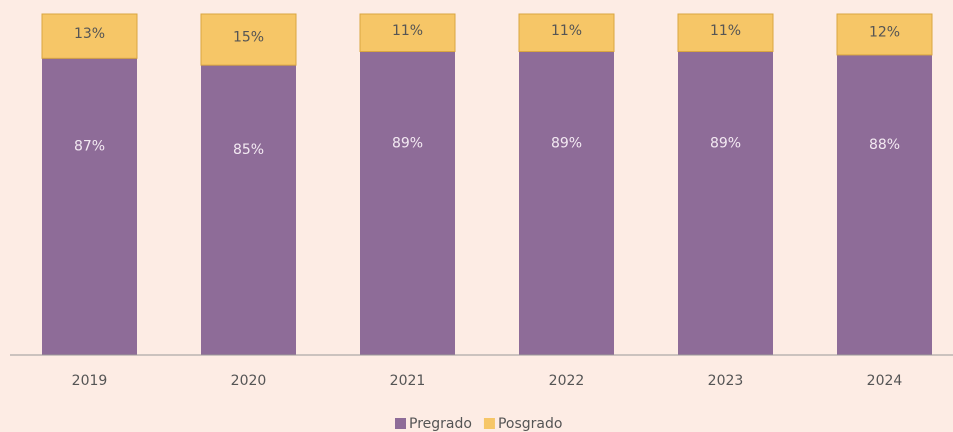  Describe the element at coordinates (530, 424) in the screenshot. I see `legend-label: Posgrado` at that location.